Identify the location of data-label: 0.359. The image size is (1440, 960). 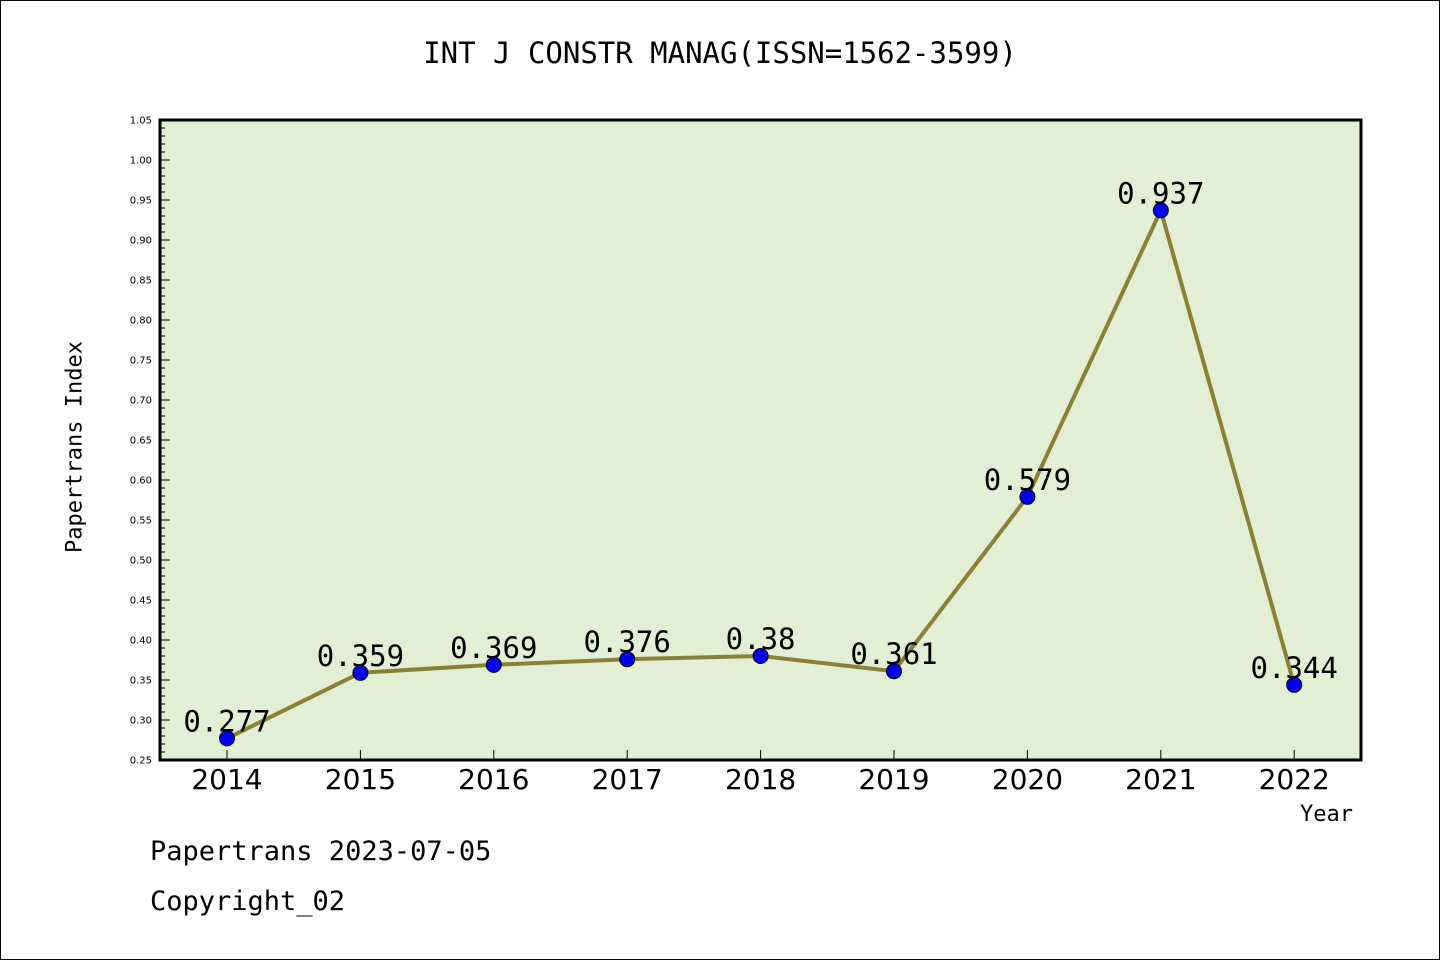
(360, 656).